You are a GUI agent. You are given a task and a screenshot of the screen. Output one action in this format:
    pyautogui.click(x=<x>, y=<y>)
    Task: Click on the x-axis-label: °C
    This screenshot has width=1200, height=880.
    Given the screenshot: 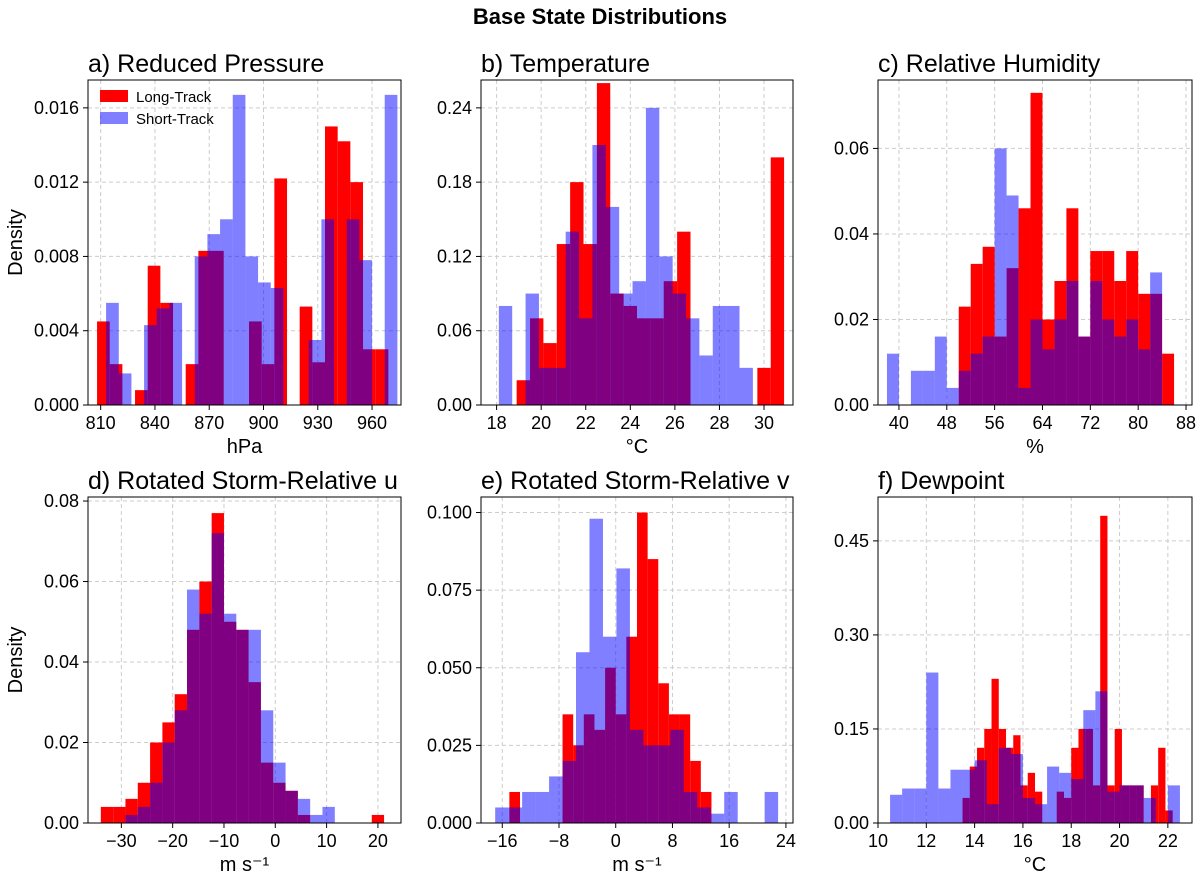 What is the action you would take?
    pyautogui.click(x=1035, y=865)
    